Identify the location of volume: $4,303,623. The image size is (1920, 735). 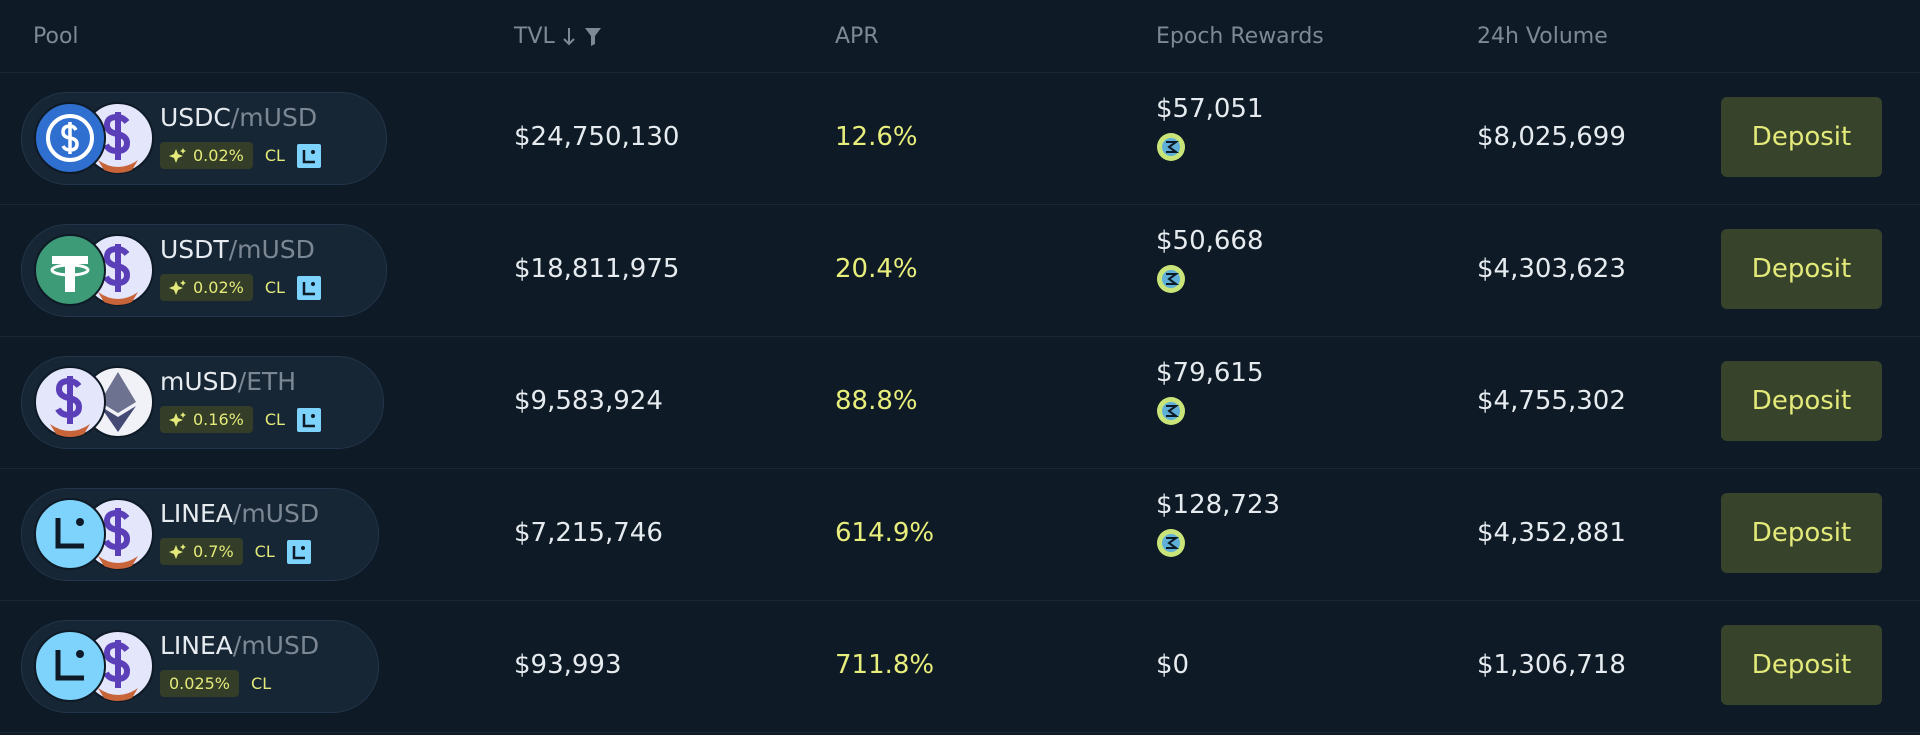
(1551, 269).